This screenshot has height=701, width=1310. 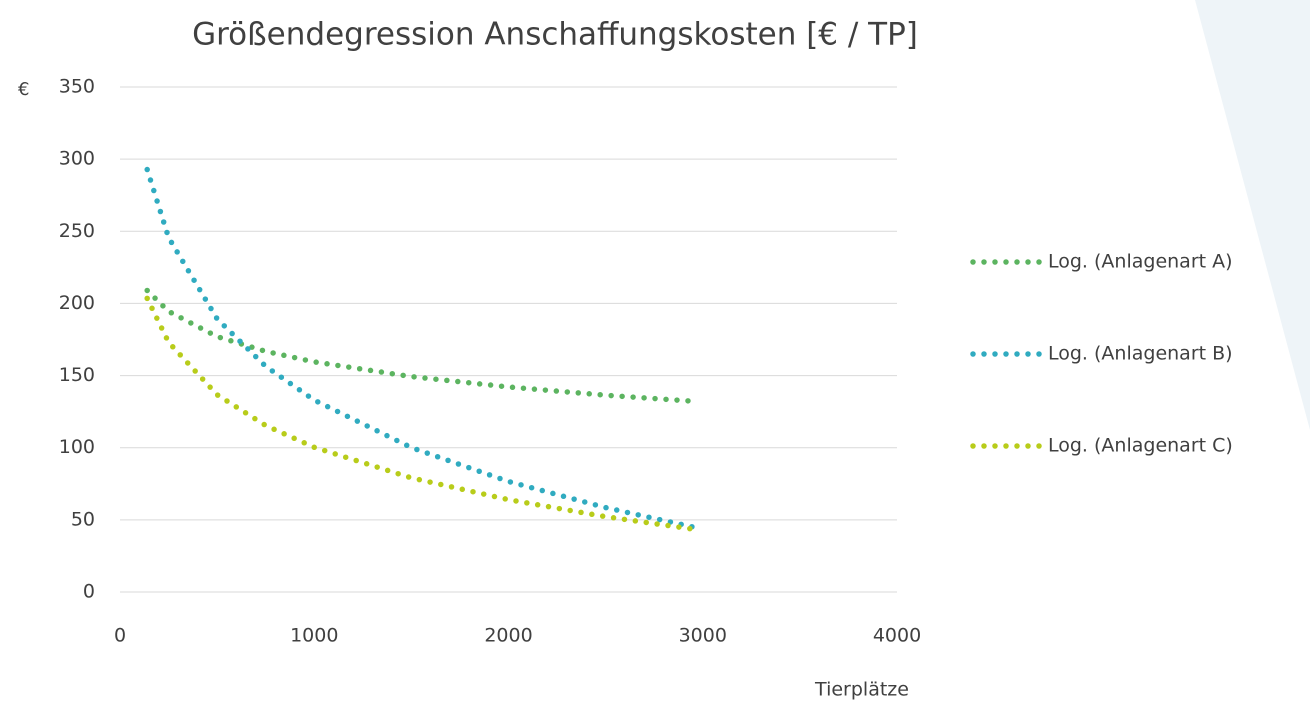 I want to click on y-axis-label: €, so click(x=23, y=89).